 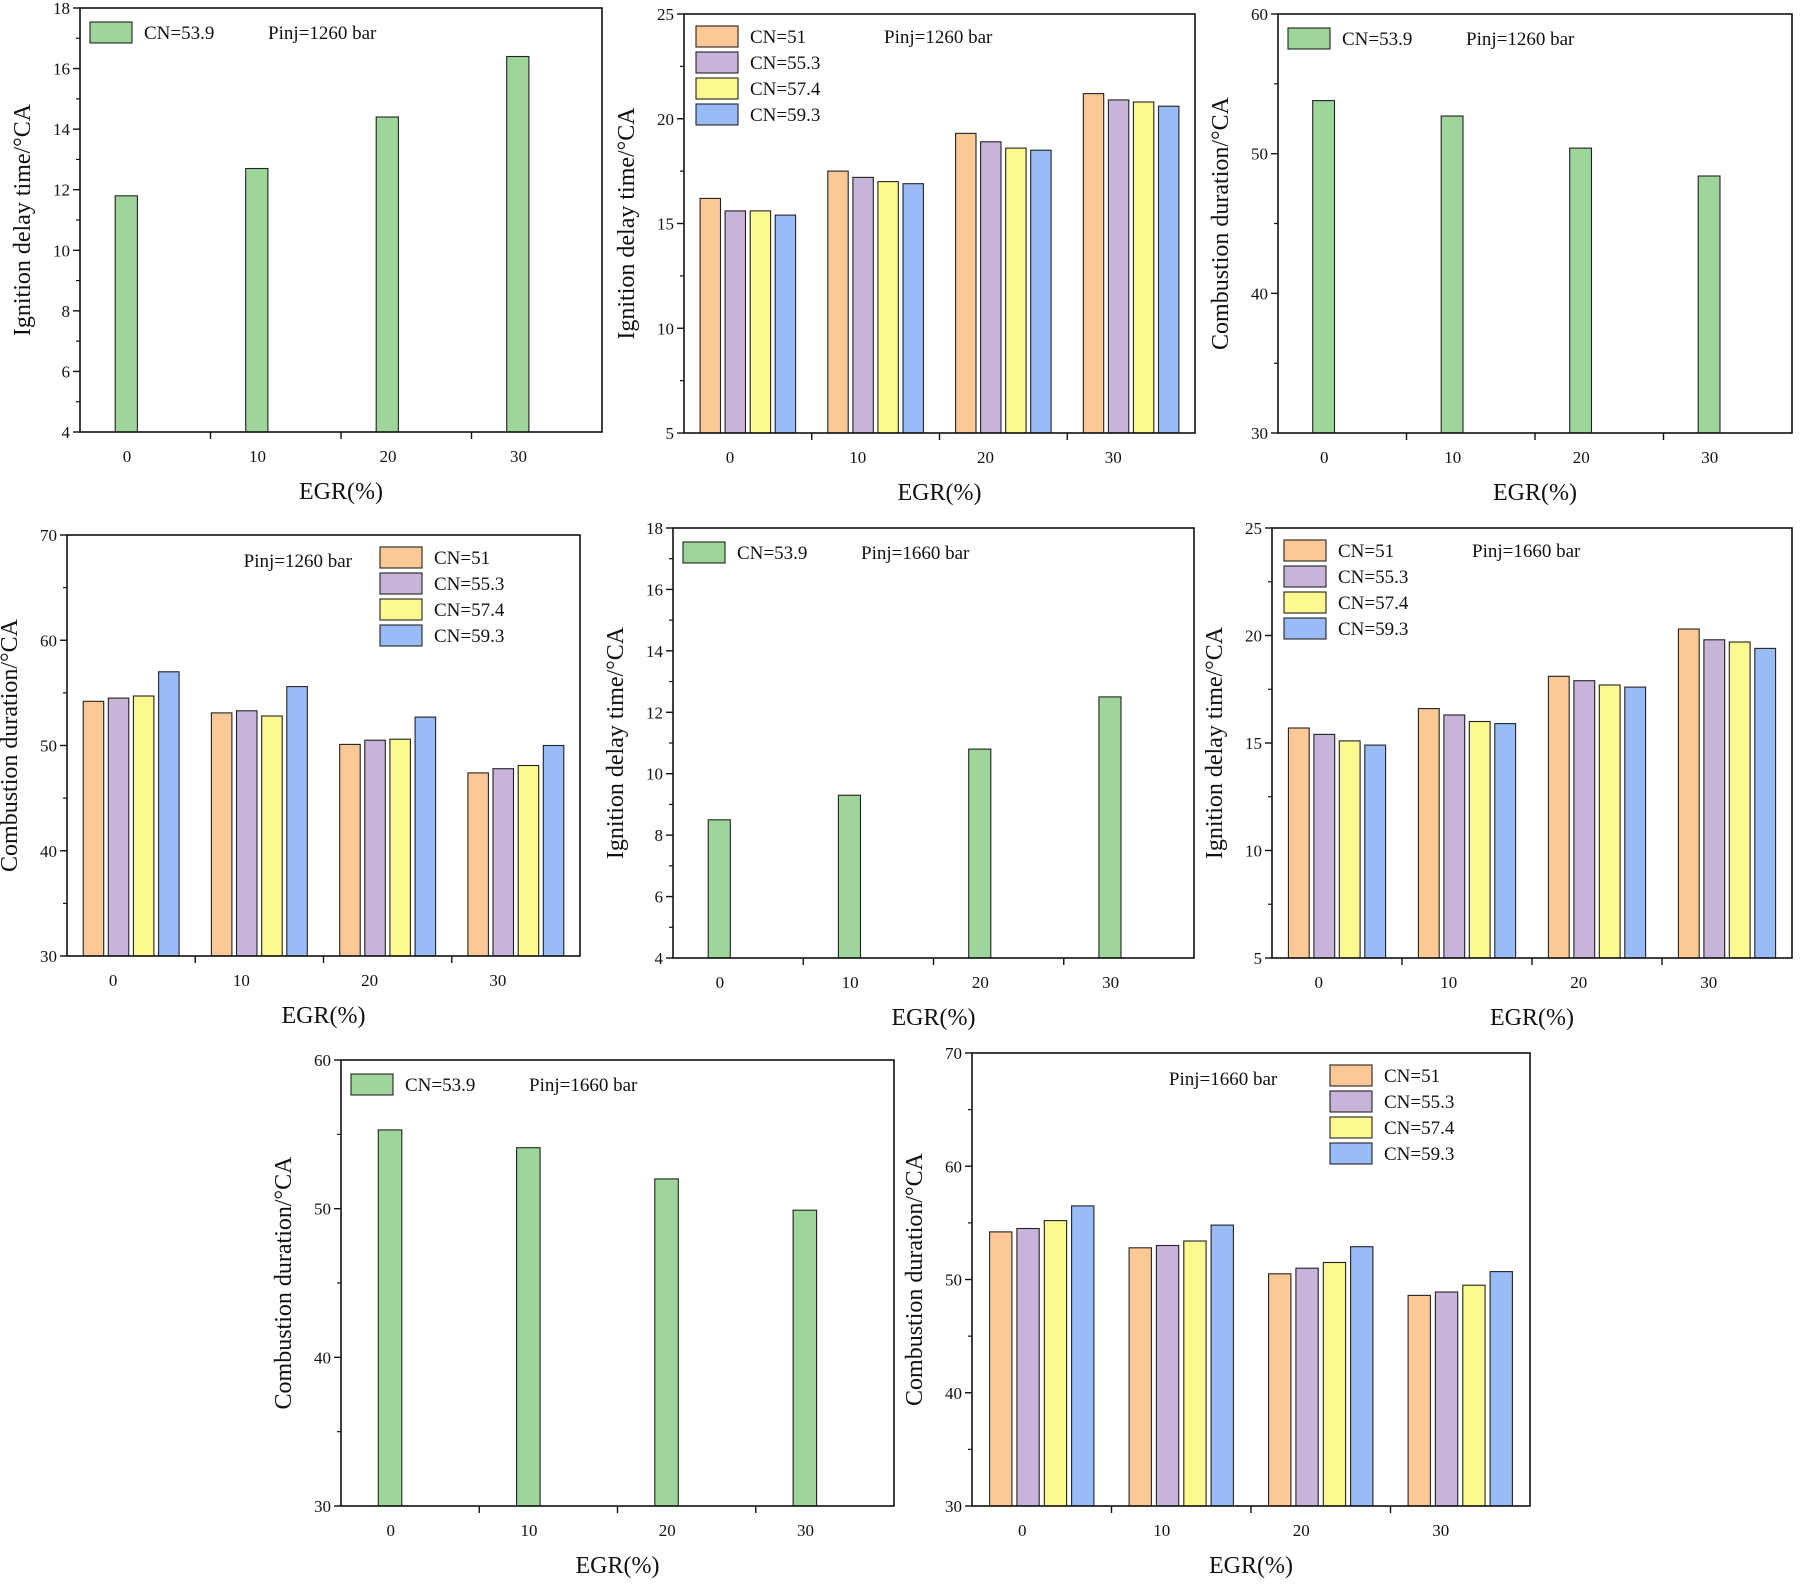 What do you see at coordinates (1258, 958) in the screenshot?
I see `y-tick-label: 5` at bounding box center [1258, 958].